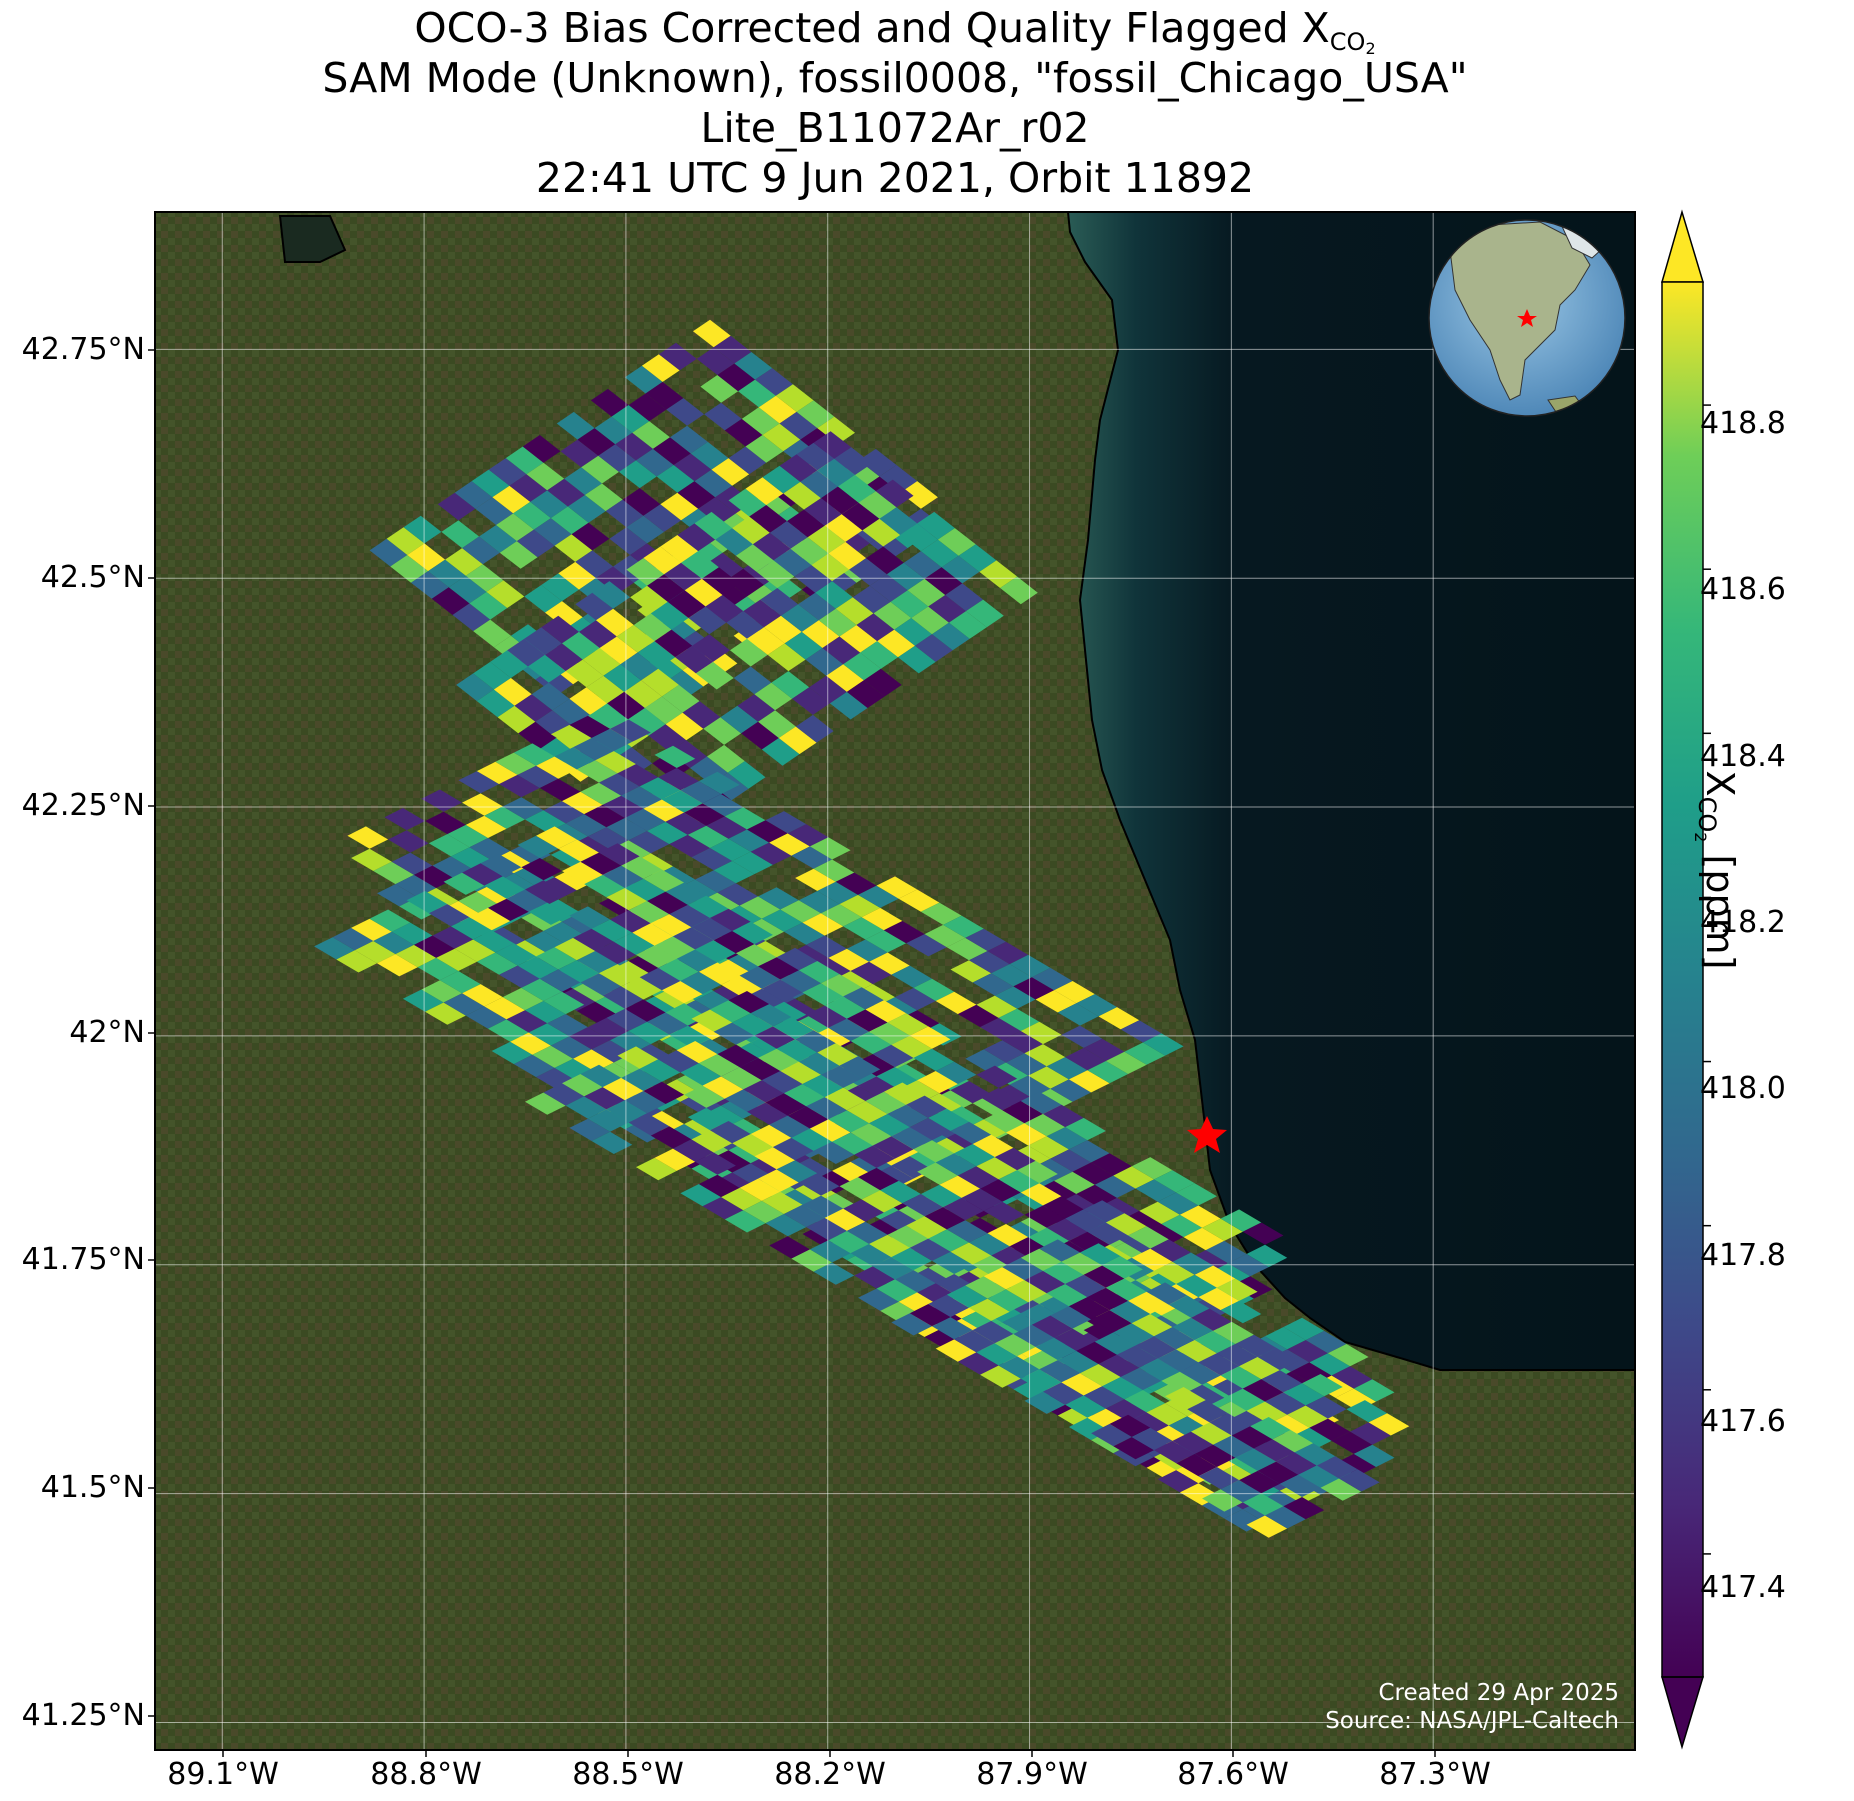 The width and height of the screenshot is (1854, 1801). Describe the element at coordinates (1743, 1255) in the screenshot. I see `colorbar-tick-label: 417.8` at that location.